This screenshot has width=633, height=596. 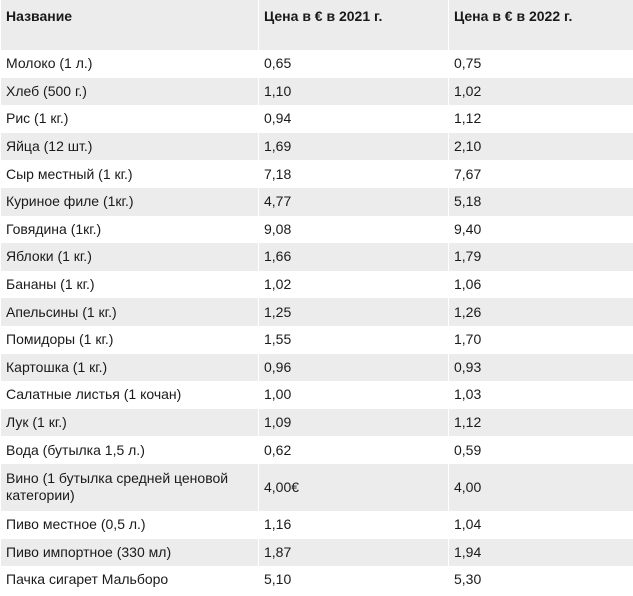 What do you see at coordinates (353, 174) in the screenshot?
I see `cell-price-2021: 7,18` at bounding box center [353, 174].